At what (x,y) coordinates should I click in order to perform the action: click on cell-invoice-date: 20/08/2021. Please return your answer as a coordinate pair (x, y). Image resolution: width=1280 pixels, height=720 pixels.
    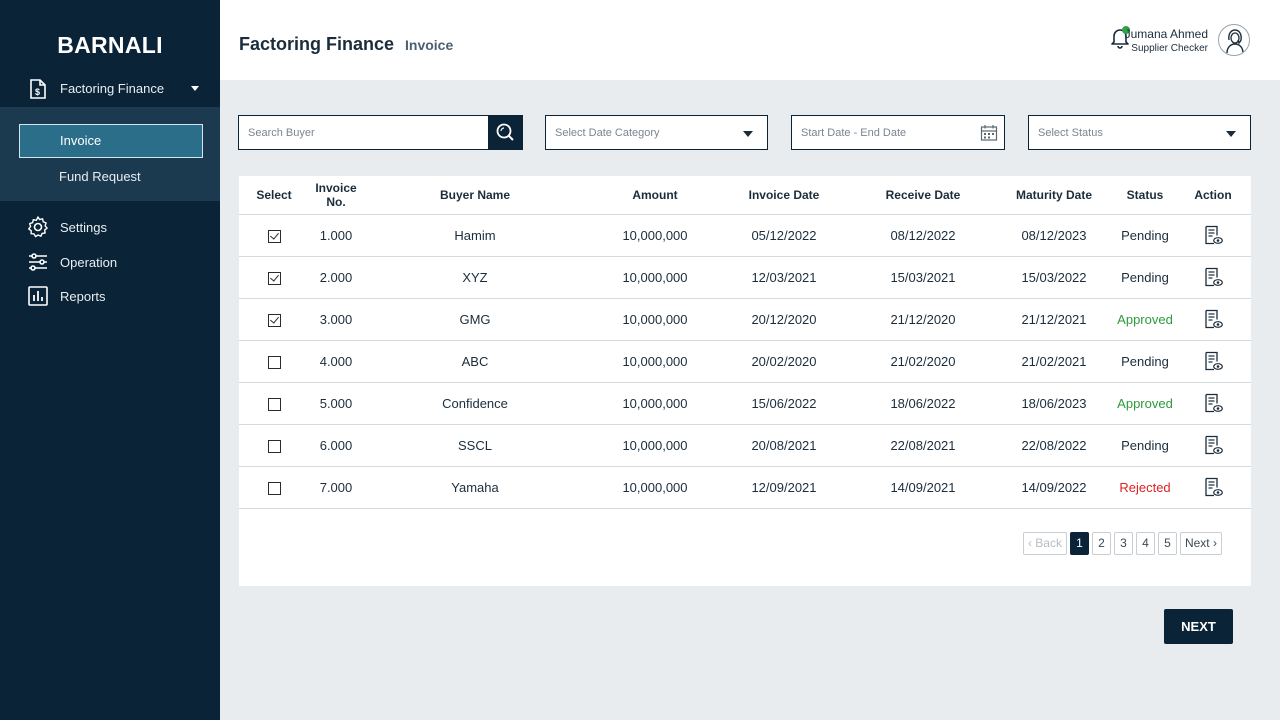
    Looking at the image, I should click on (784, 445).